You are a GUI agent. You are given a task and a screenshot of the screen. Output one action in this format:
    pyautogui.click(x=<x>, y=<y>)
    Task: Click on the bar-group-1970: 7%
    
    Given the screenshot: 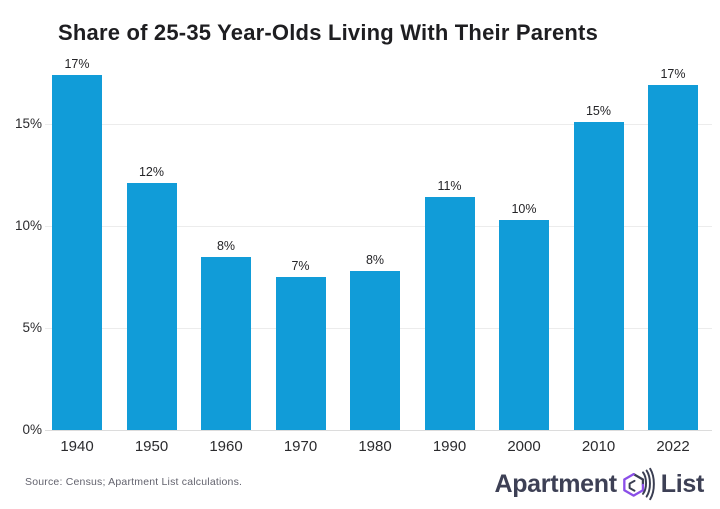 What is the action you would take?
    pyautogui.click(x=300, y=344)
    